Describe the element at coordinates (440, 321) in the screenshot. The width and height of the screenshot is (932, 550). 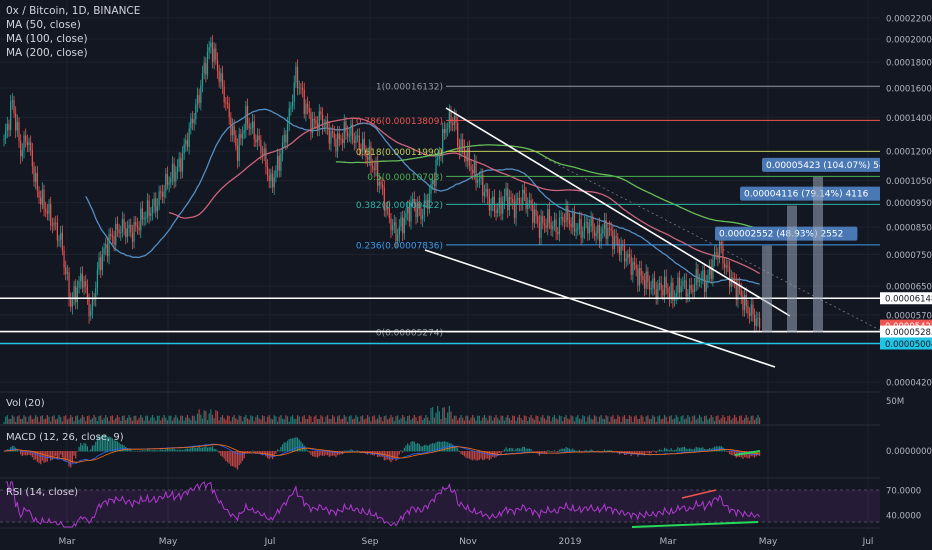
I see `horizontal-levels` at that location.